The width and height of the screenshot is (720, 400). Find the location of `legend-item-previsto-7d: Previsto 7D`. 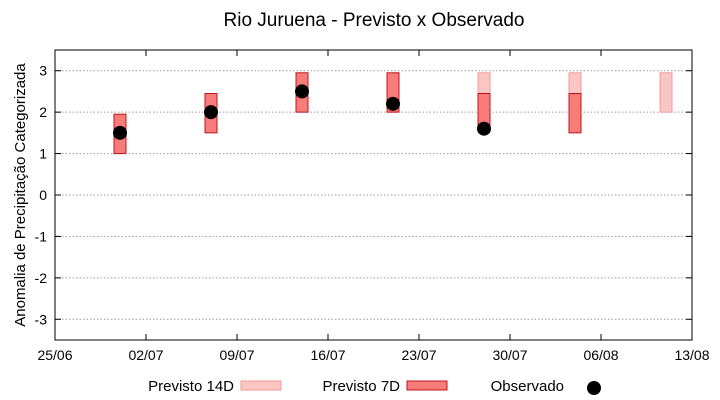

legend-item-previsto-7d: Previsto 7D is located at coordinates (385, 386).